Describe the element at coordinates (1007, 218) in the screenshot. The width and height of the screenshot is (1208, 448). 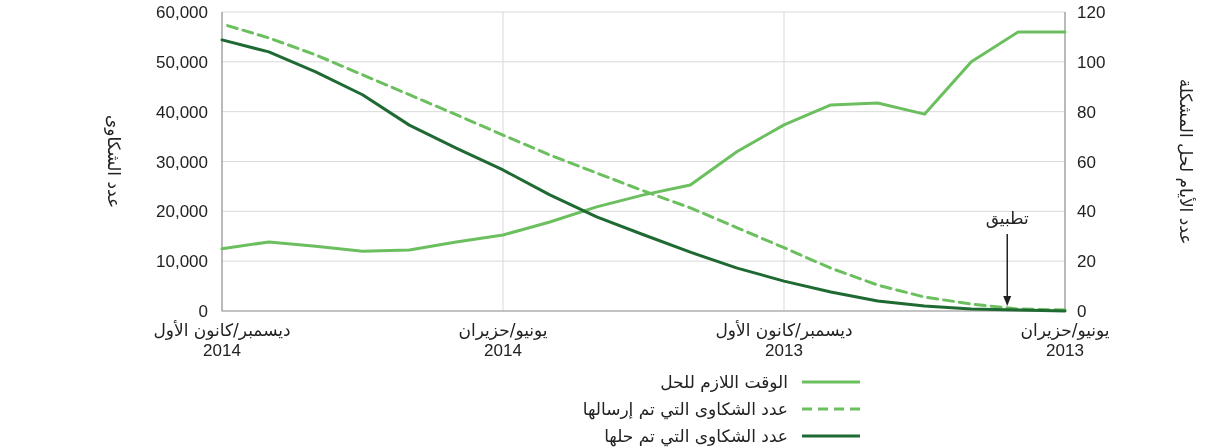
I see `annotation: تطبيق` at that location.